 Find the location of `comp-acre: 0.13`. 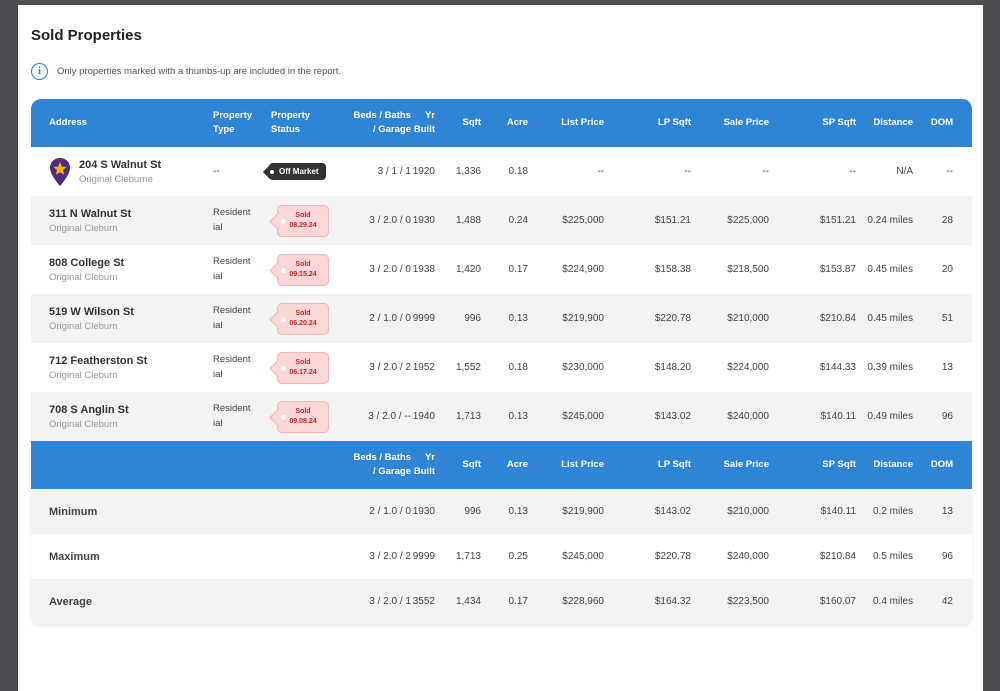

comp-acre: 0.13 is located at coordinates (518, 416).